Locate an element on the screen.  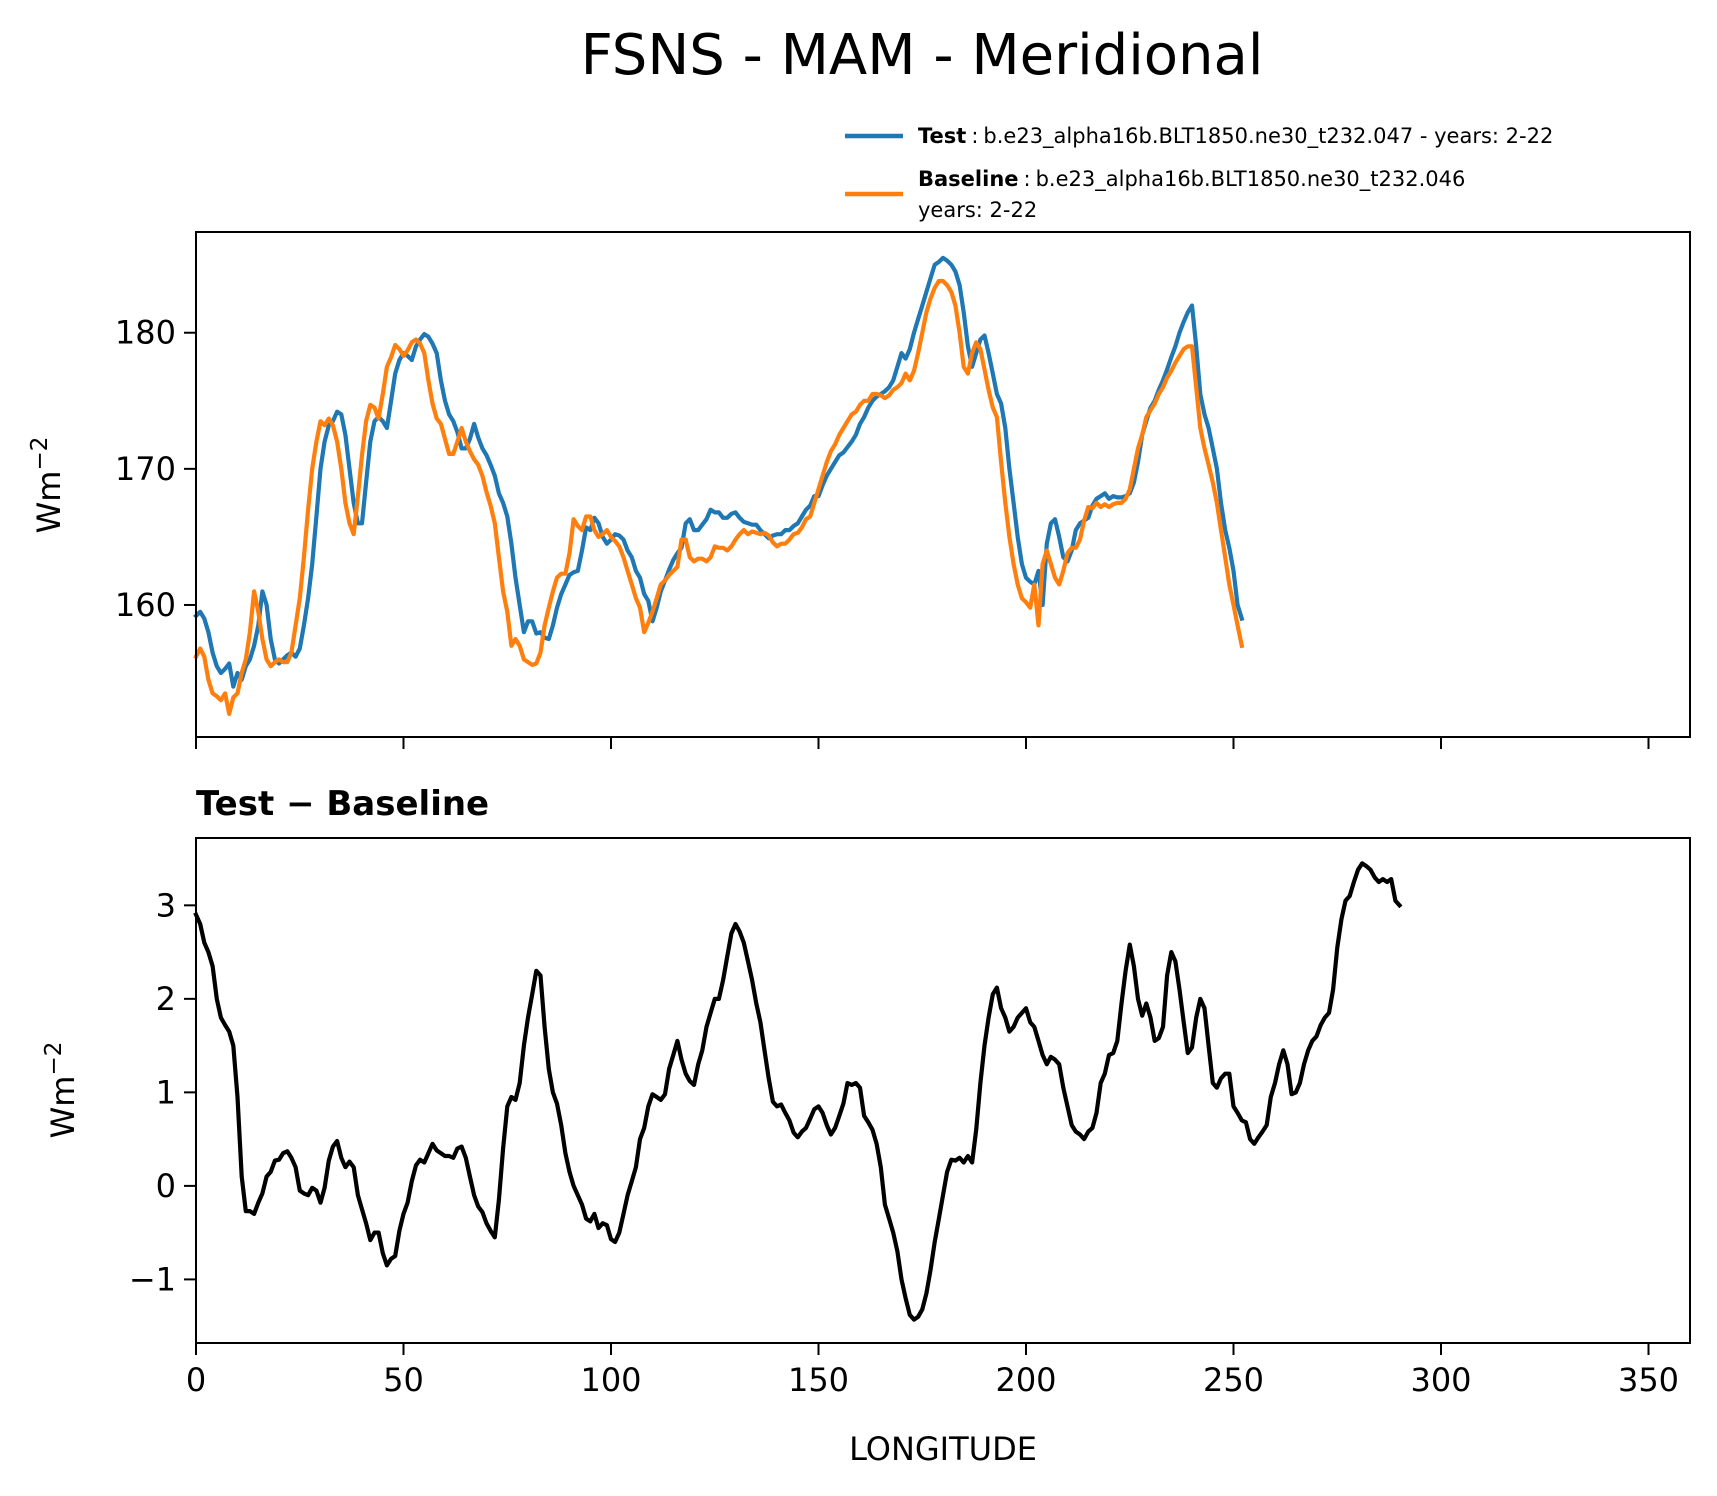
top-ylabel: Wm−2 is located at coordinates (47, 485).